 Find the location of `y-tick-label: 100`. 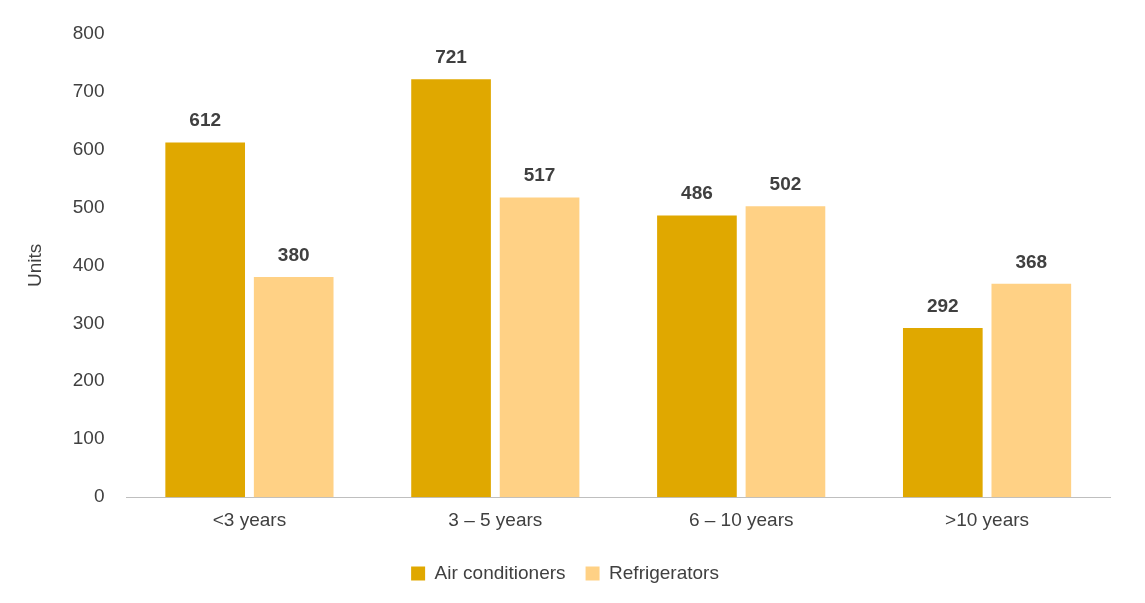

y-tick-label: 100 is located at coordinates (88, 438).